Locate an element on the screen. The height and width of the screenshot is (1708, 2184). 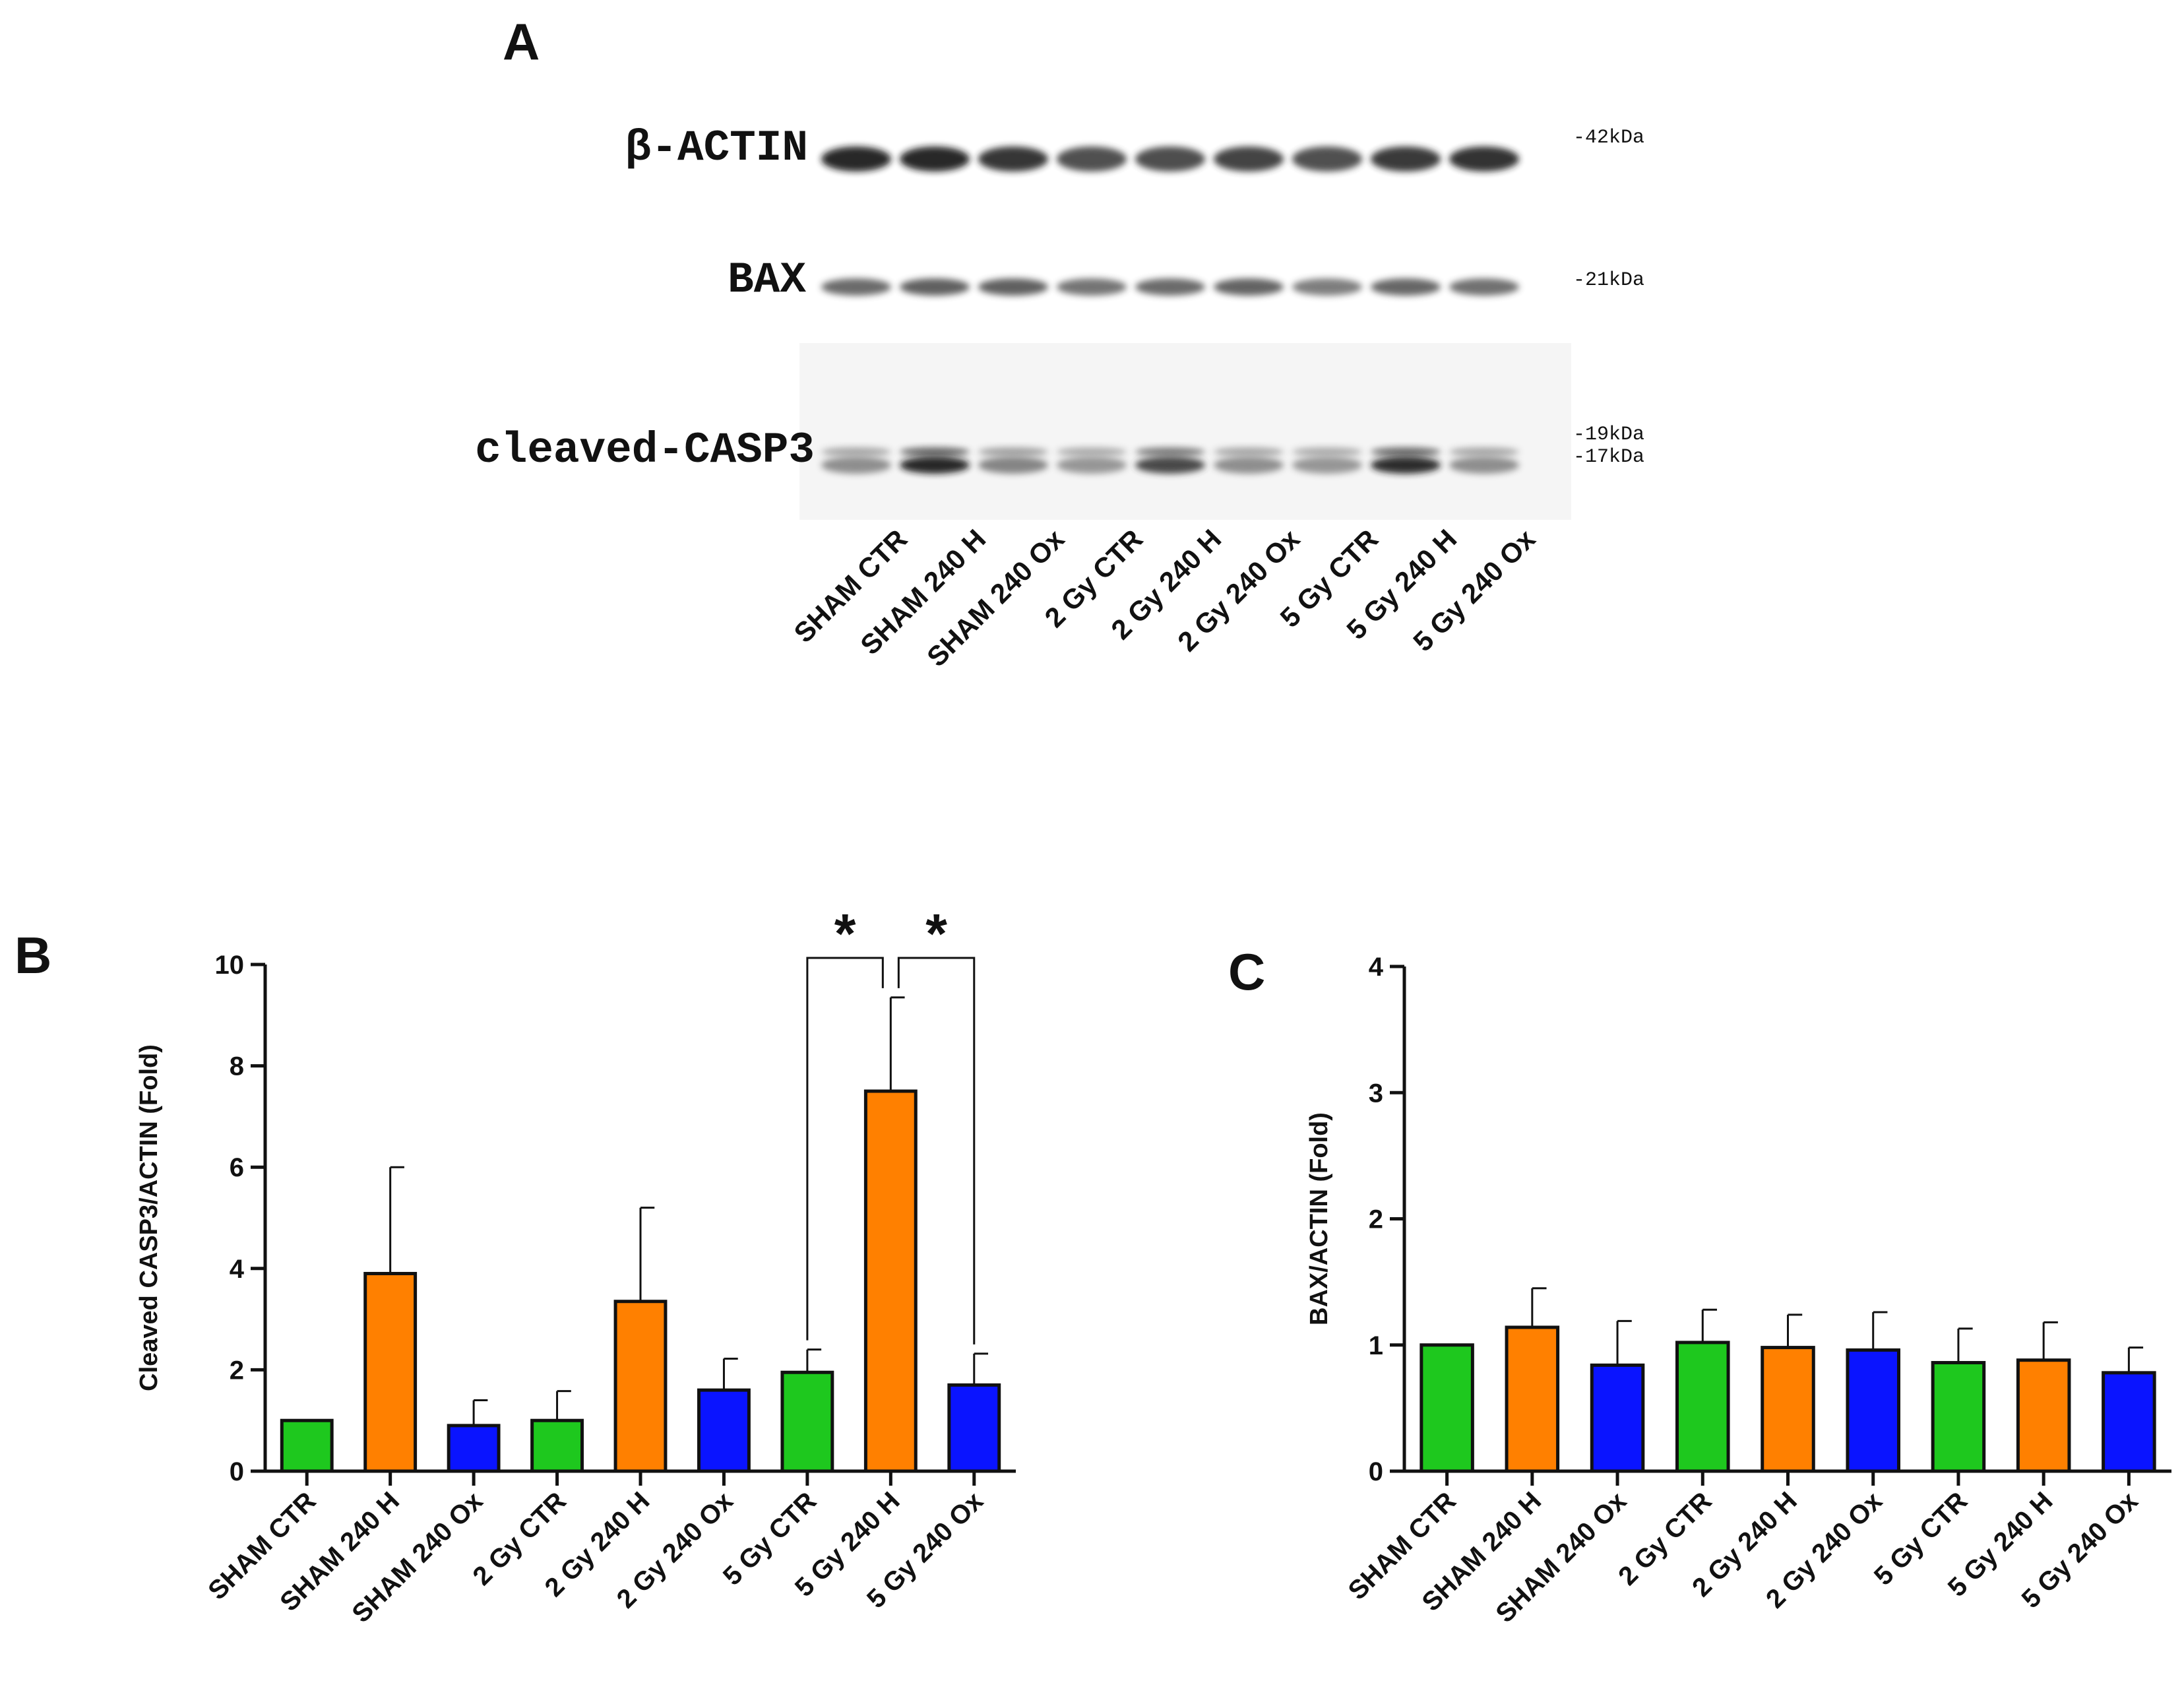
blot-band-bax-sham-240-h is located at coordinates (935, 287).